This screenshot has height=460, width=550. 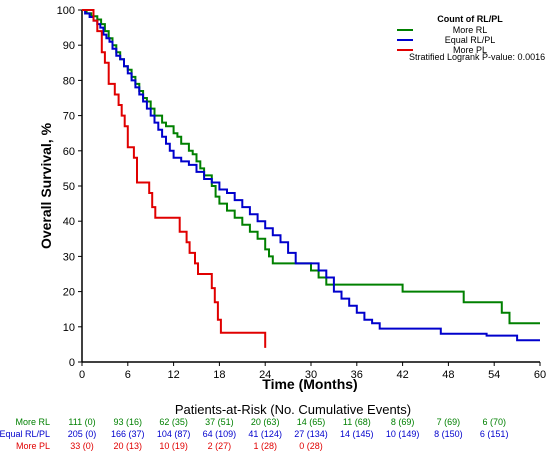 I want to click on risk-cell: 33 (0), so click(x=82, y=446).